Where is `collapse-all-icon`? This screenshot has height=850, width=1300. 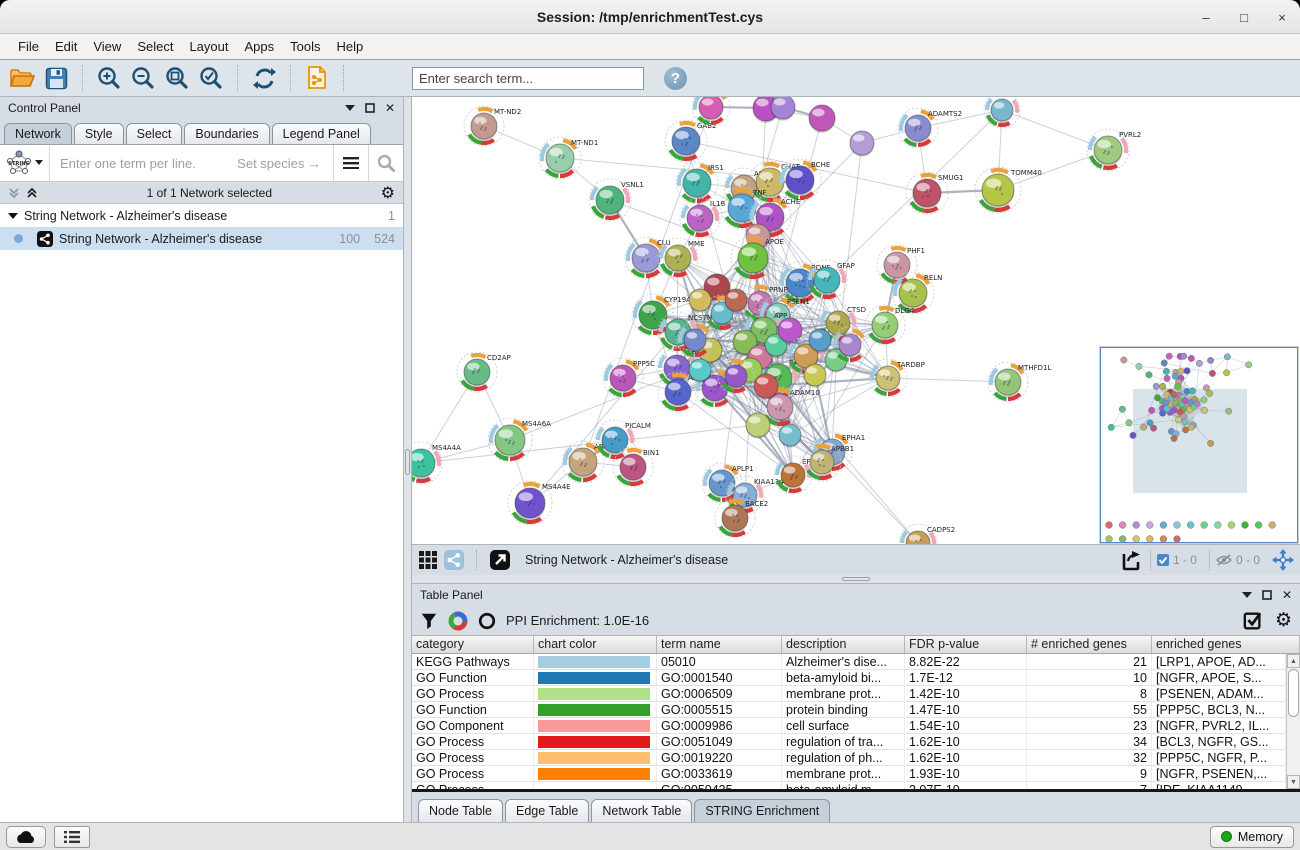
collapse-all-icon is located at coordinates (14, 193).